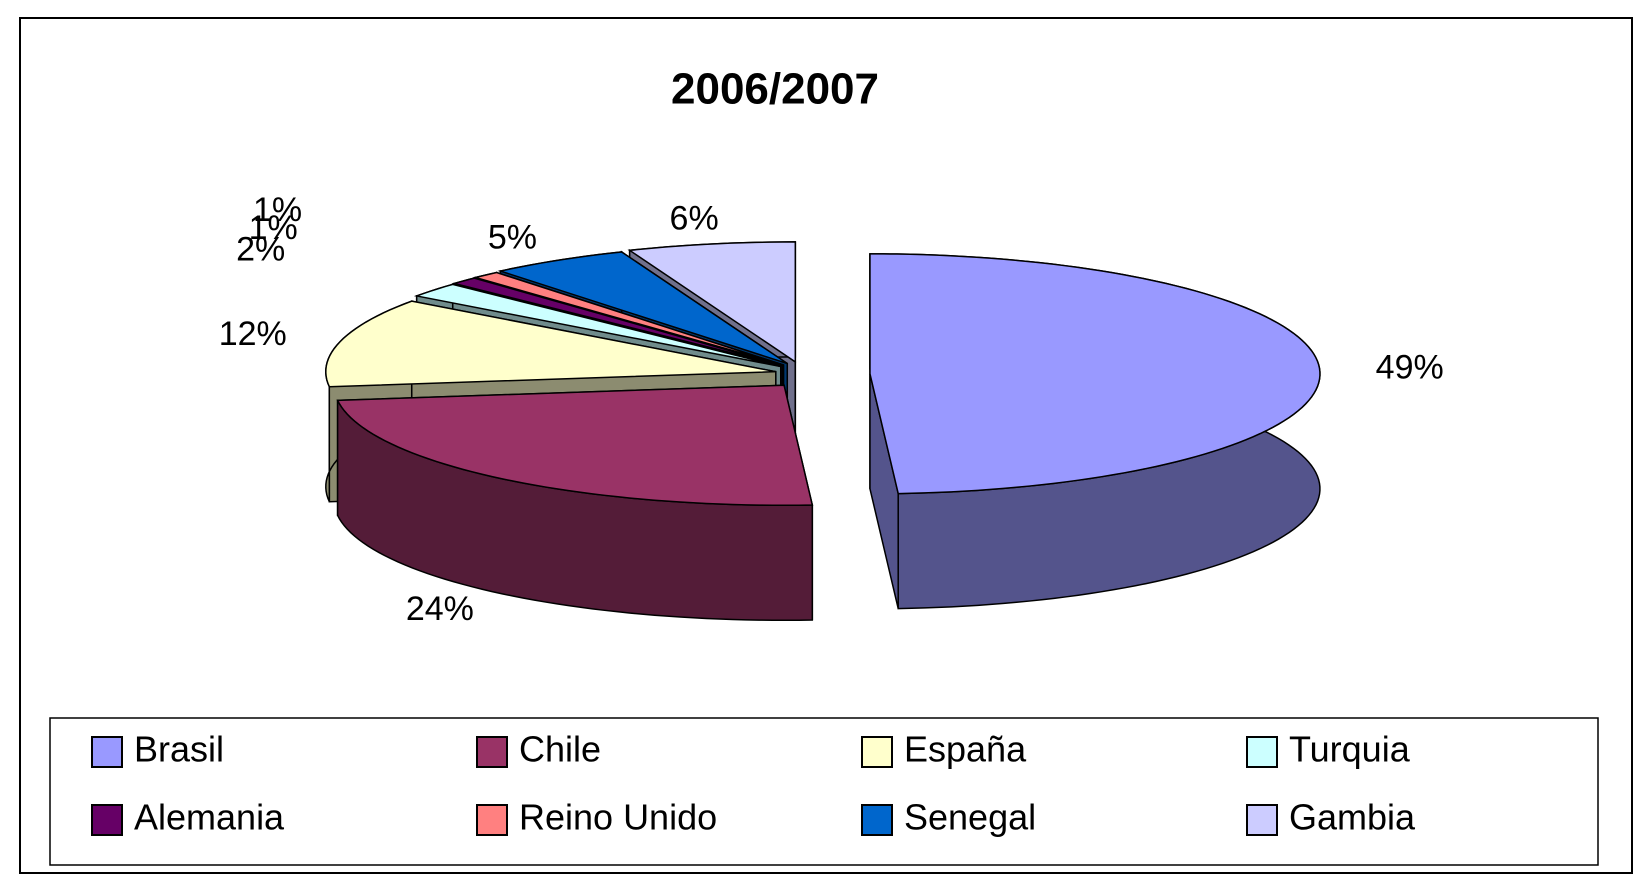  What do you see at coordinates (512, 238) in the screenshot?
I see `data-label: 5%` at bounding box center [512, 238].